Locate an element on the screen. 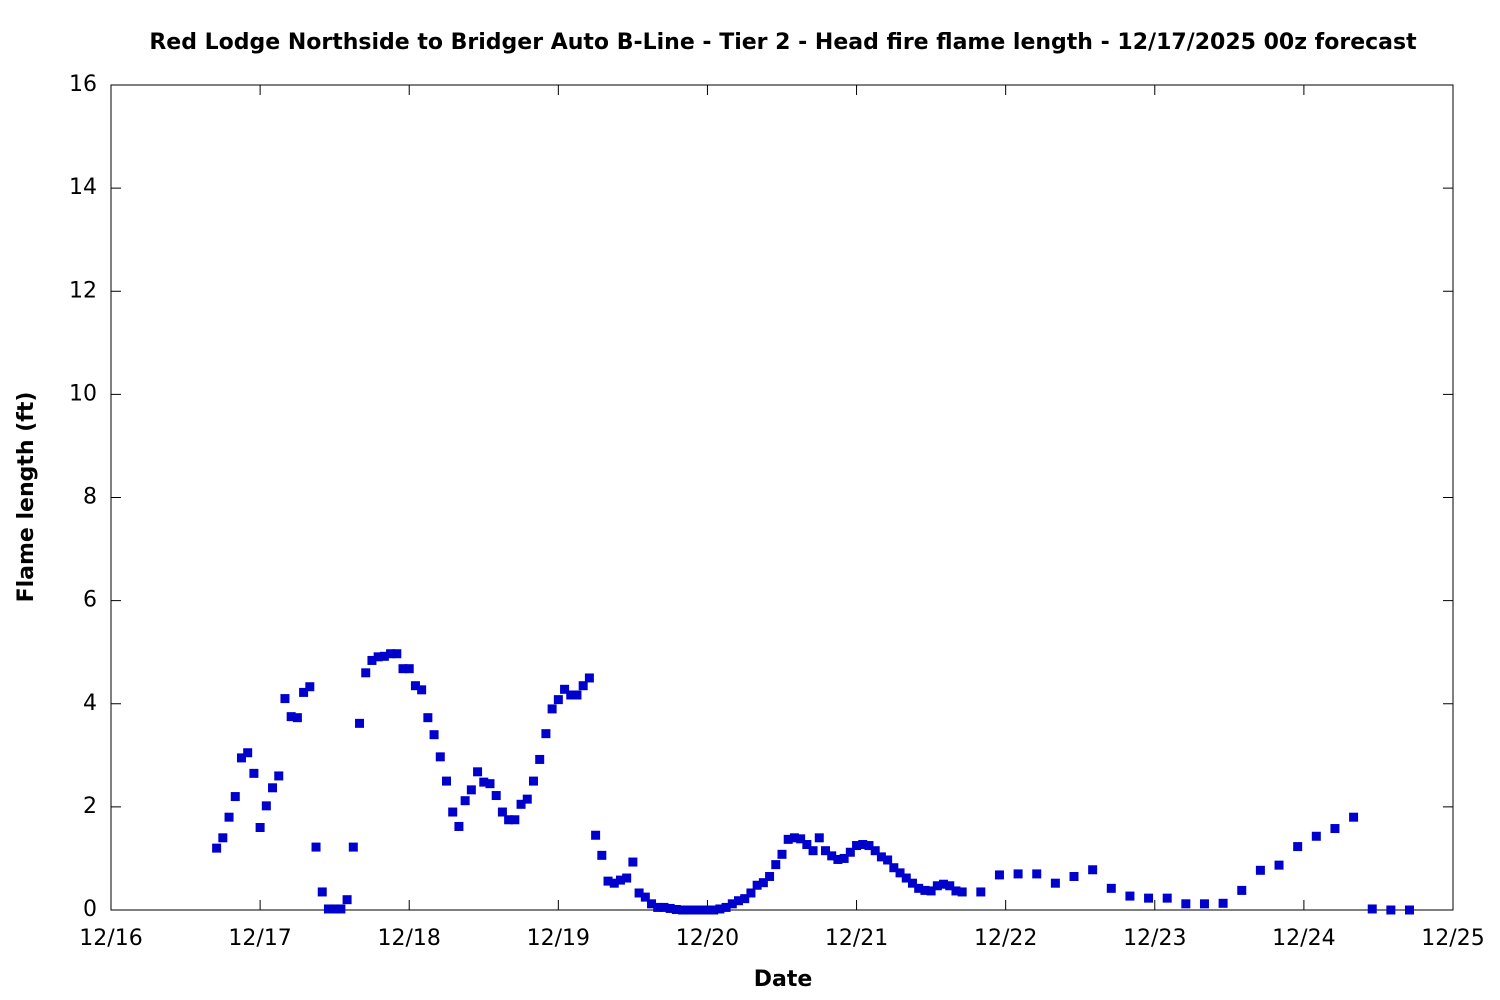 The image size is (1500, 1000). y-tick-label: 12 is located at coordinates (83, 290).